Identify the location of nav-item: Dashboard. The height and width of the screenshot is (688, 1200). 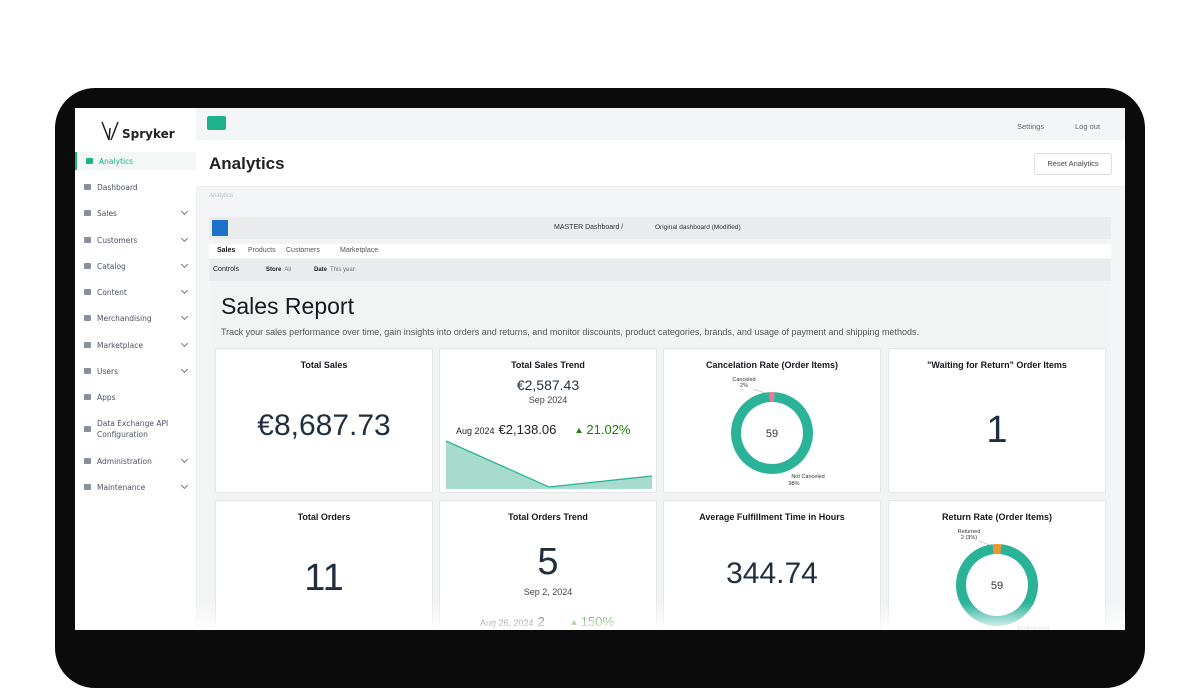
(135, 187).